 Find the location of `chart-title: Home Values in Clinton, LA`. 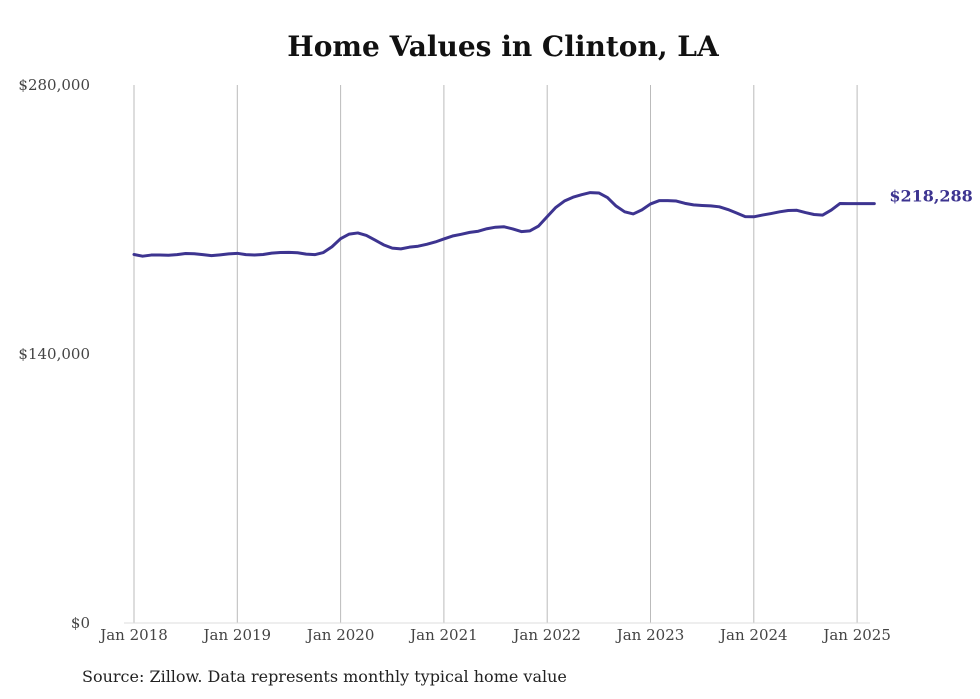

chart-title: Home Values in Clinton, LA is located at coordinates (503, 46).